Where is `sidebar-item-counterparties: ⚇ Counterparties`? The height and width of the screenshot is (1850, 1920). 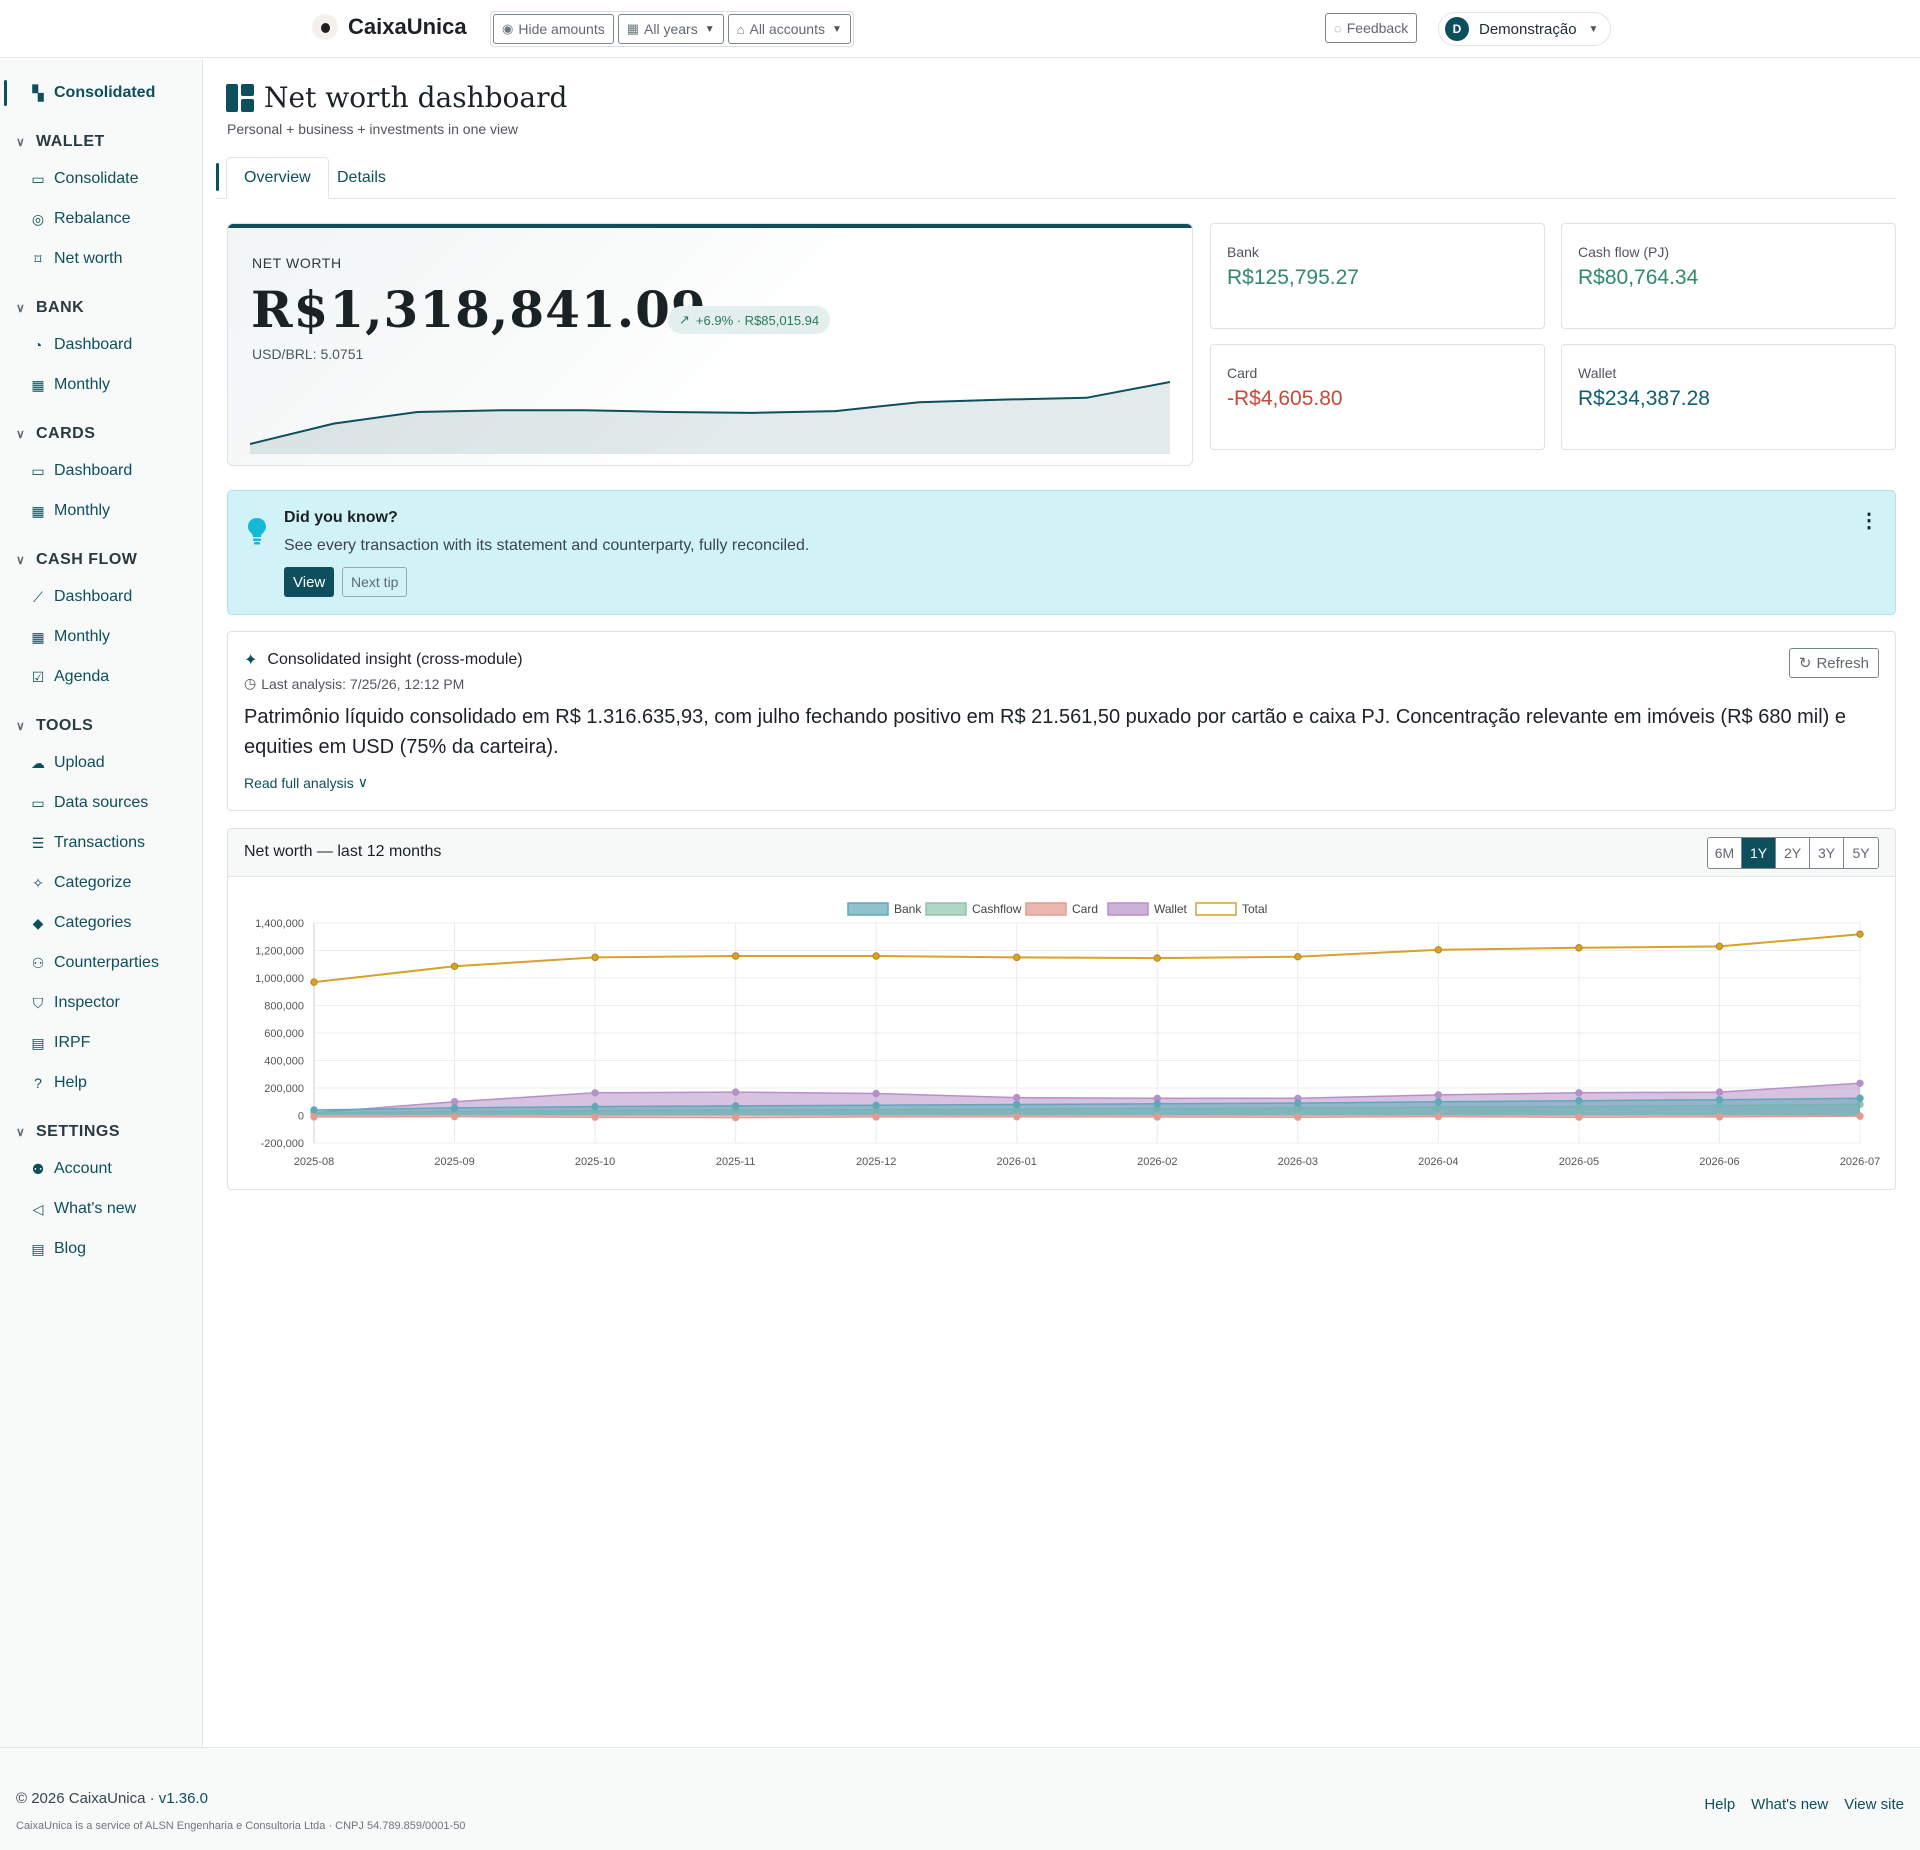 sidebar-item-counterparties: ⚇ Counterparties is located at coordinates (94, 963).